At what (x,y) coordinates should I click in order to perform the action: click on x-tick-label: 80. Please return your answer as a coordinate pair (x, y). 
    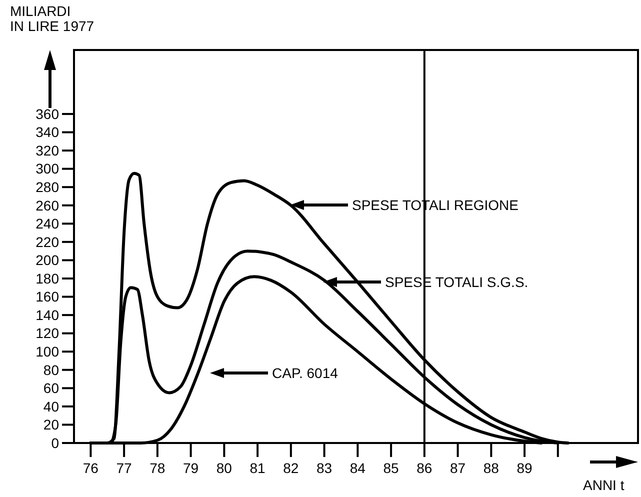
    Looking at the image, I should click on (224, 468).